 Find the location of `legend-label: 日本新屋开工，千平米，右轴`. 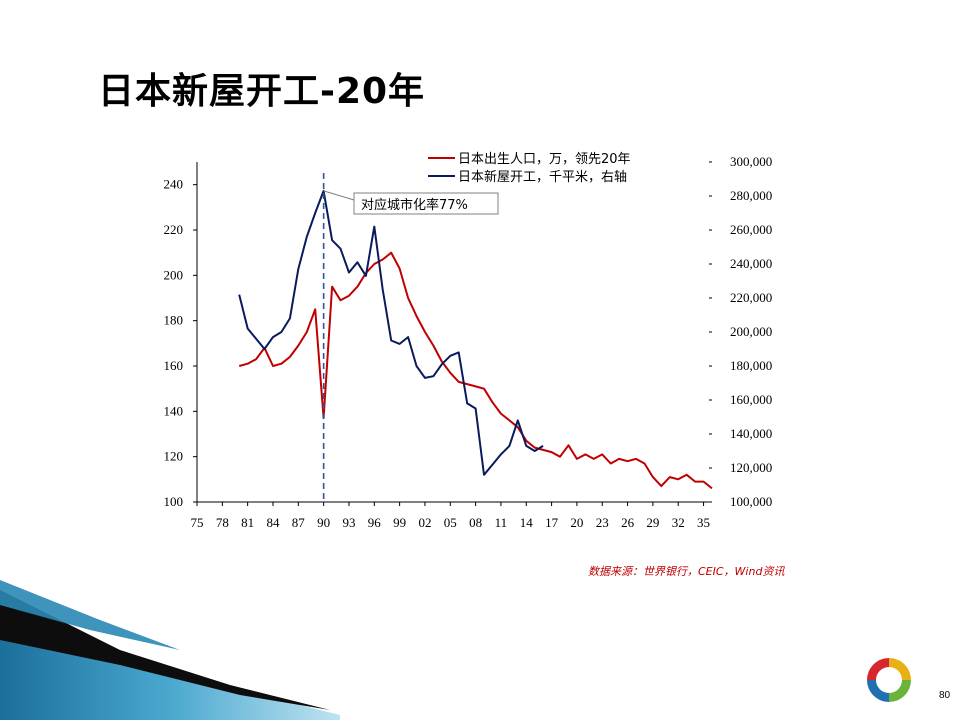

legend-label: 日本新屋开工，千平米，右轴 is located at coordinates (542, 177).